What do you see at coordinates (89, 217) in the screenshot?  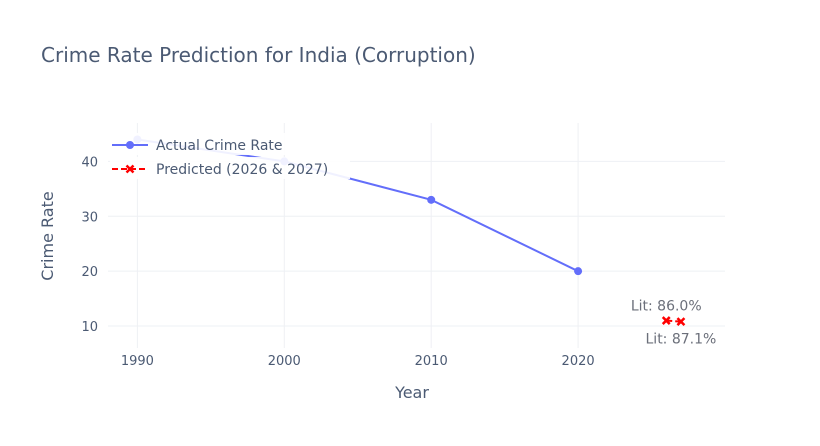 I see `y-tick-label: 30` at bounding box center [89, 217].